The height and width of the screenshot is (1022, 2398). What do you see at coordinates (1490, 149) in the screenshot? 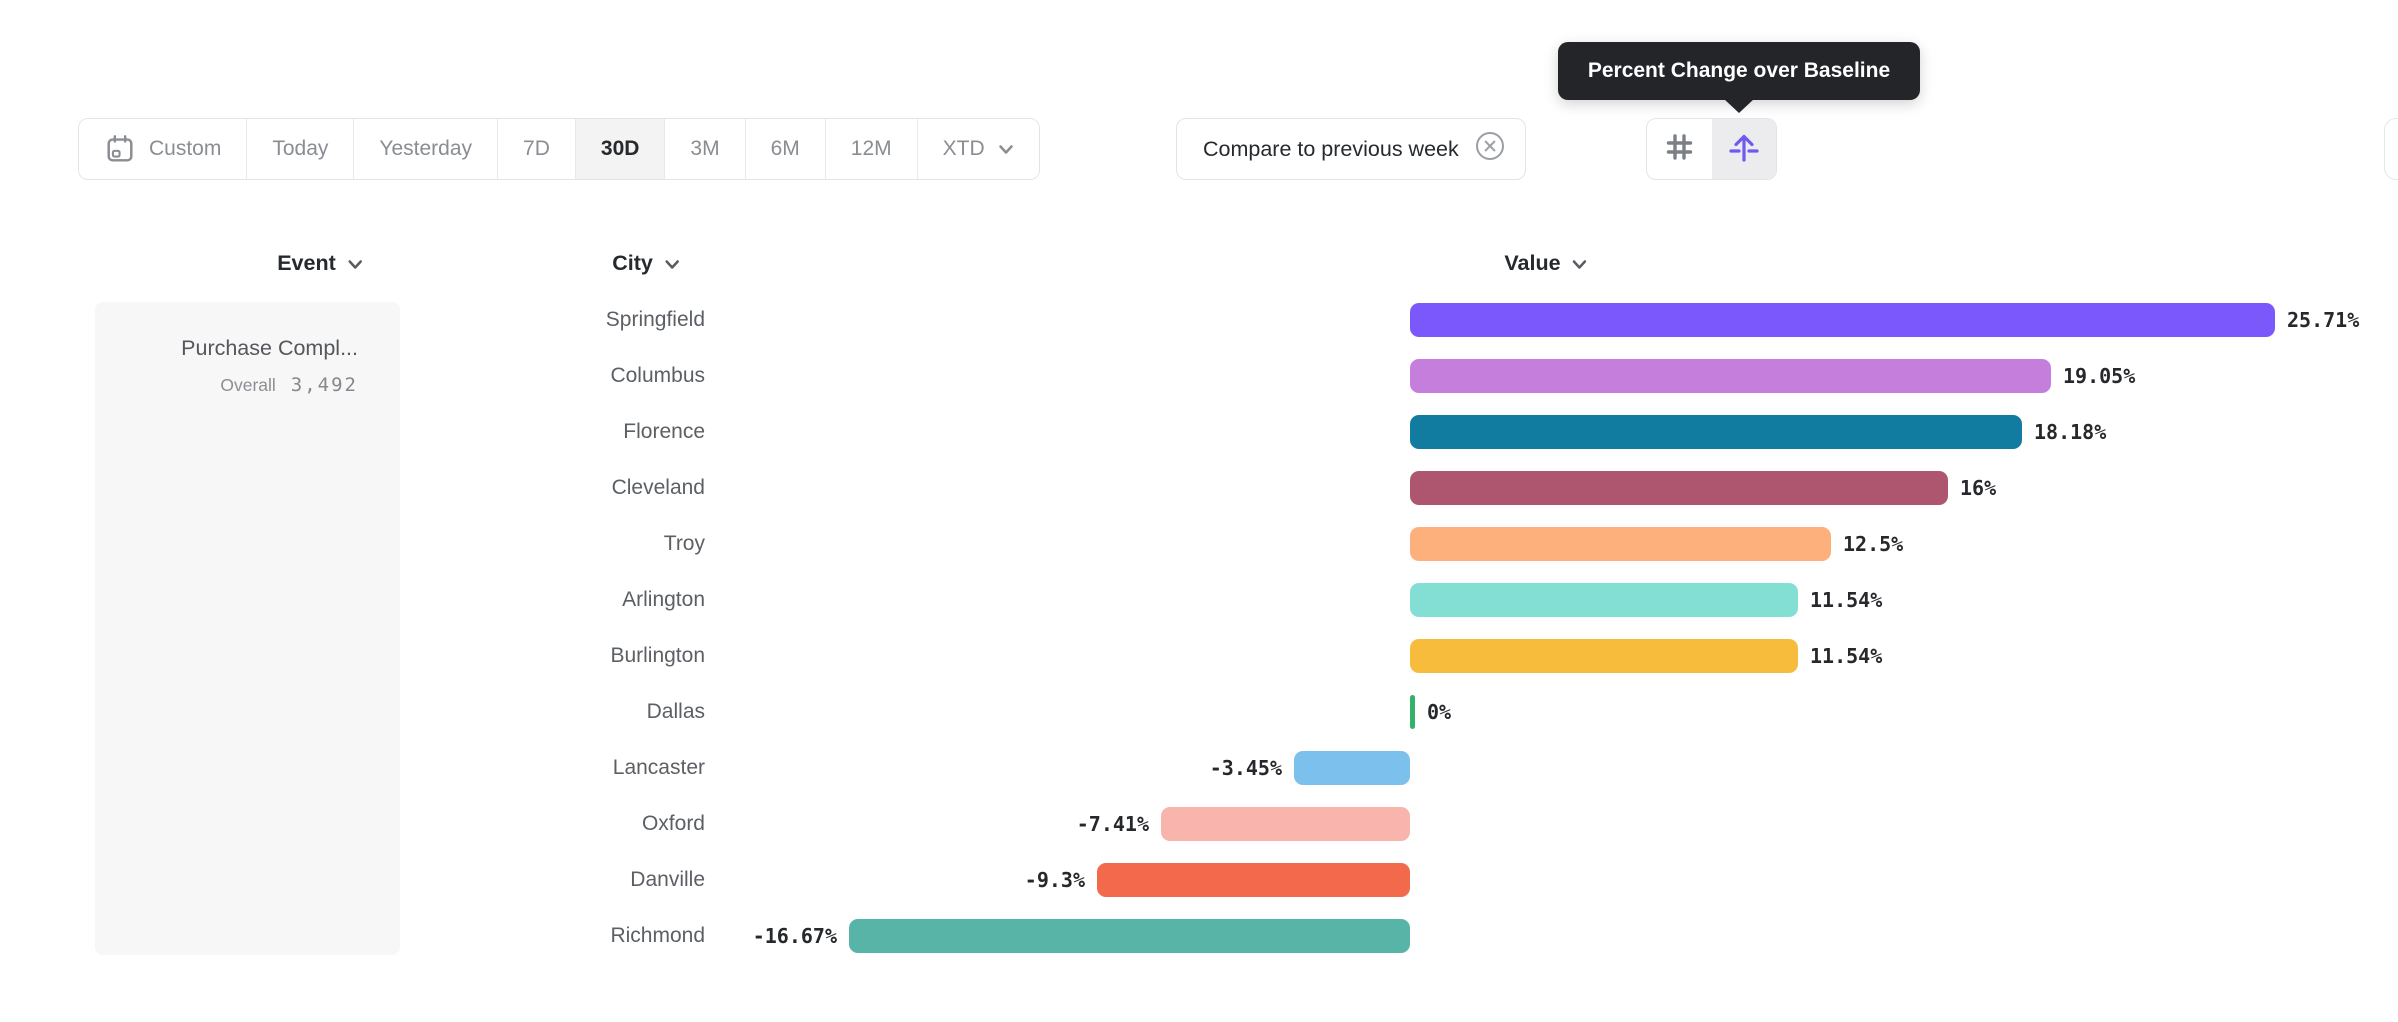
I see `circle-x-icon` at bounding box center [1490, 149].